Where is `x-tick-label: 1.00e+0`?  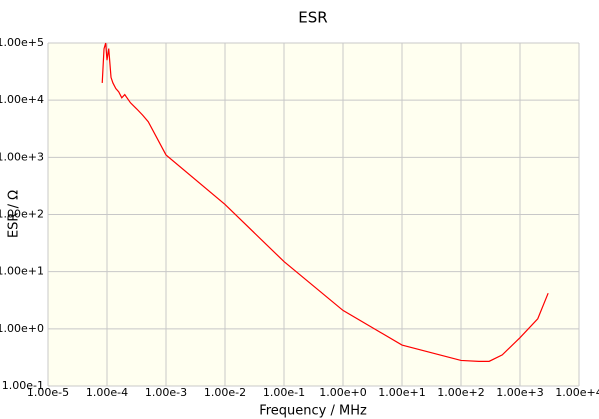
x-tick-label: 1.00e+0 is located at coordinates (342, 392).